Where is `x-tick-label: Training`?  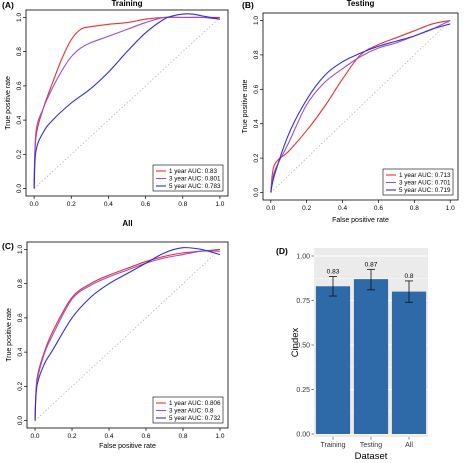 x-tick-label: Training is located at coordinates (332, 445).